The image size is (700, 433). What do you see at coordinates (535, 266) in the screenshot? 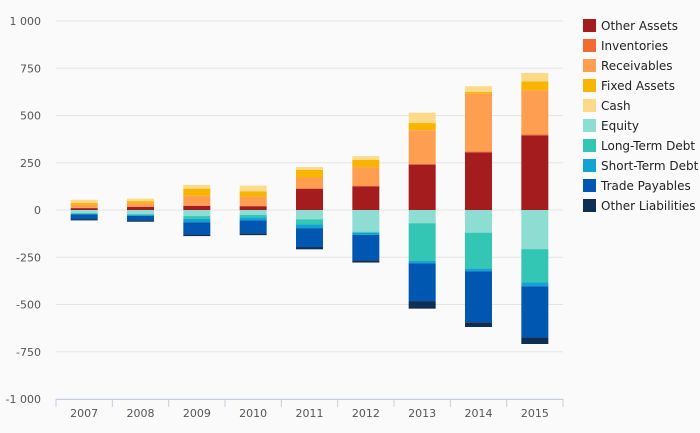
I see `bar-long-term-debt-2015` at bounding box center [535, 266].